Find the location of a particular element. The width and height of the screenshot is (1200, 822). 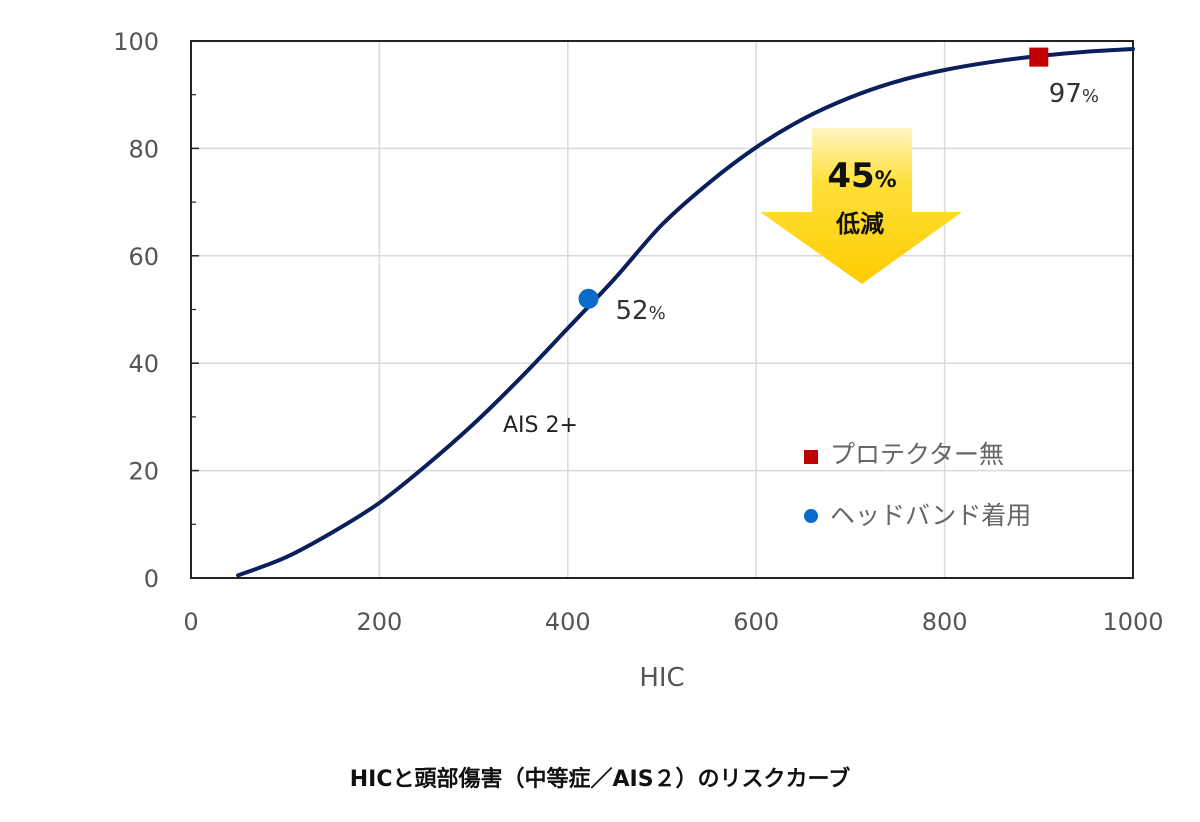

reduction-label: 低減 is located at coordinates (859, 224).